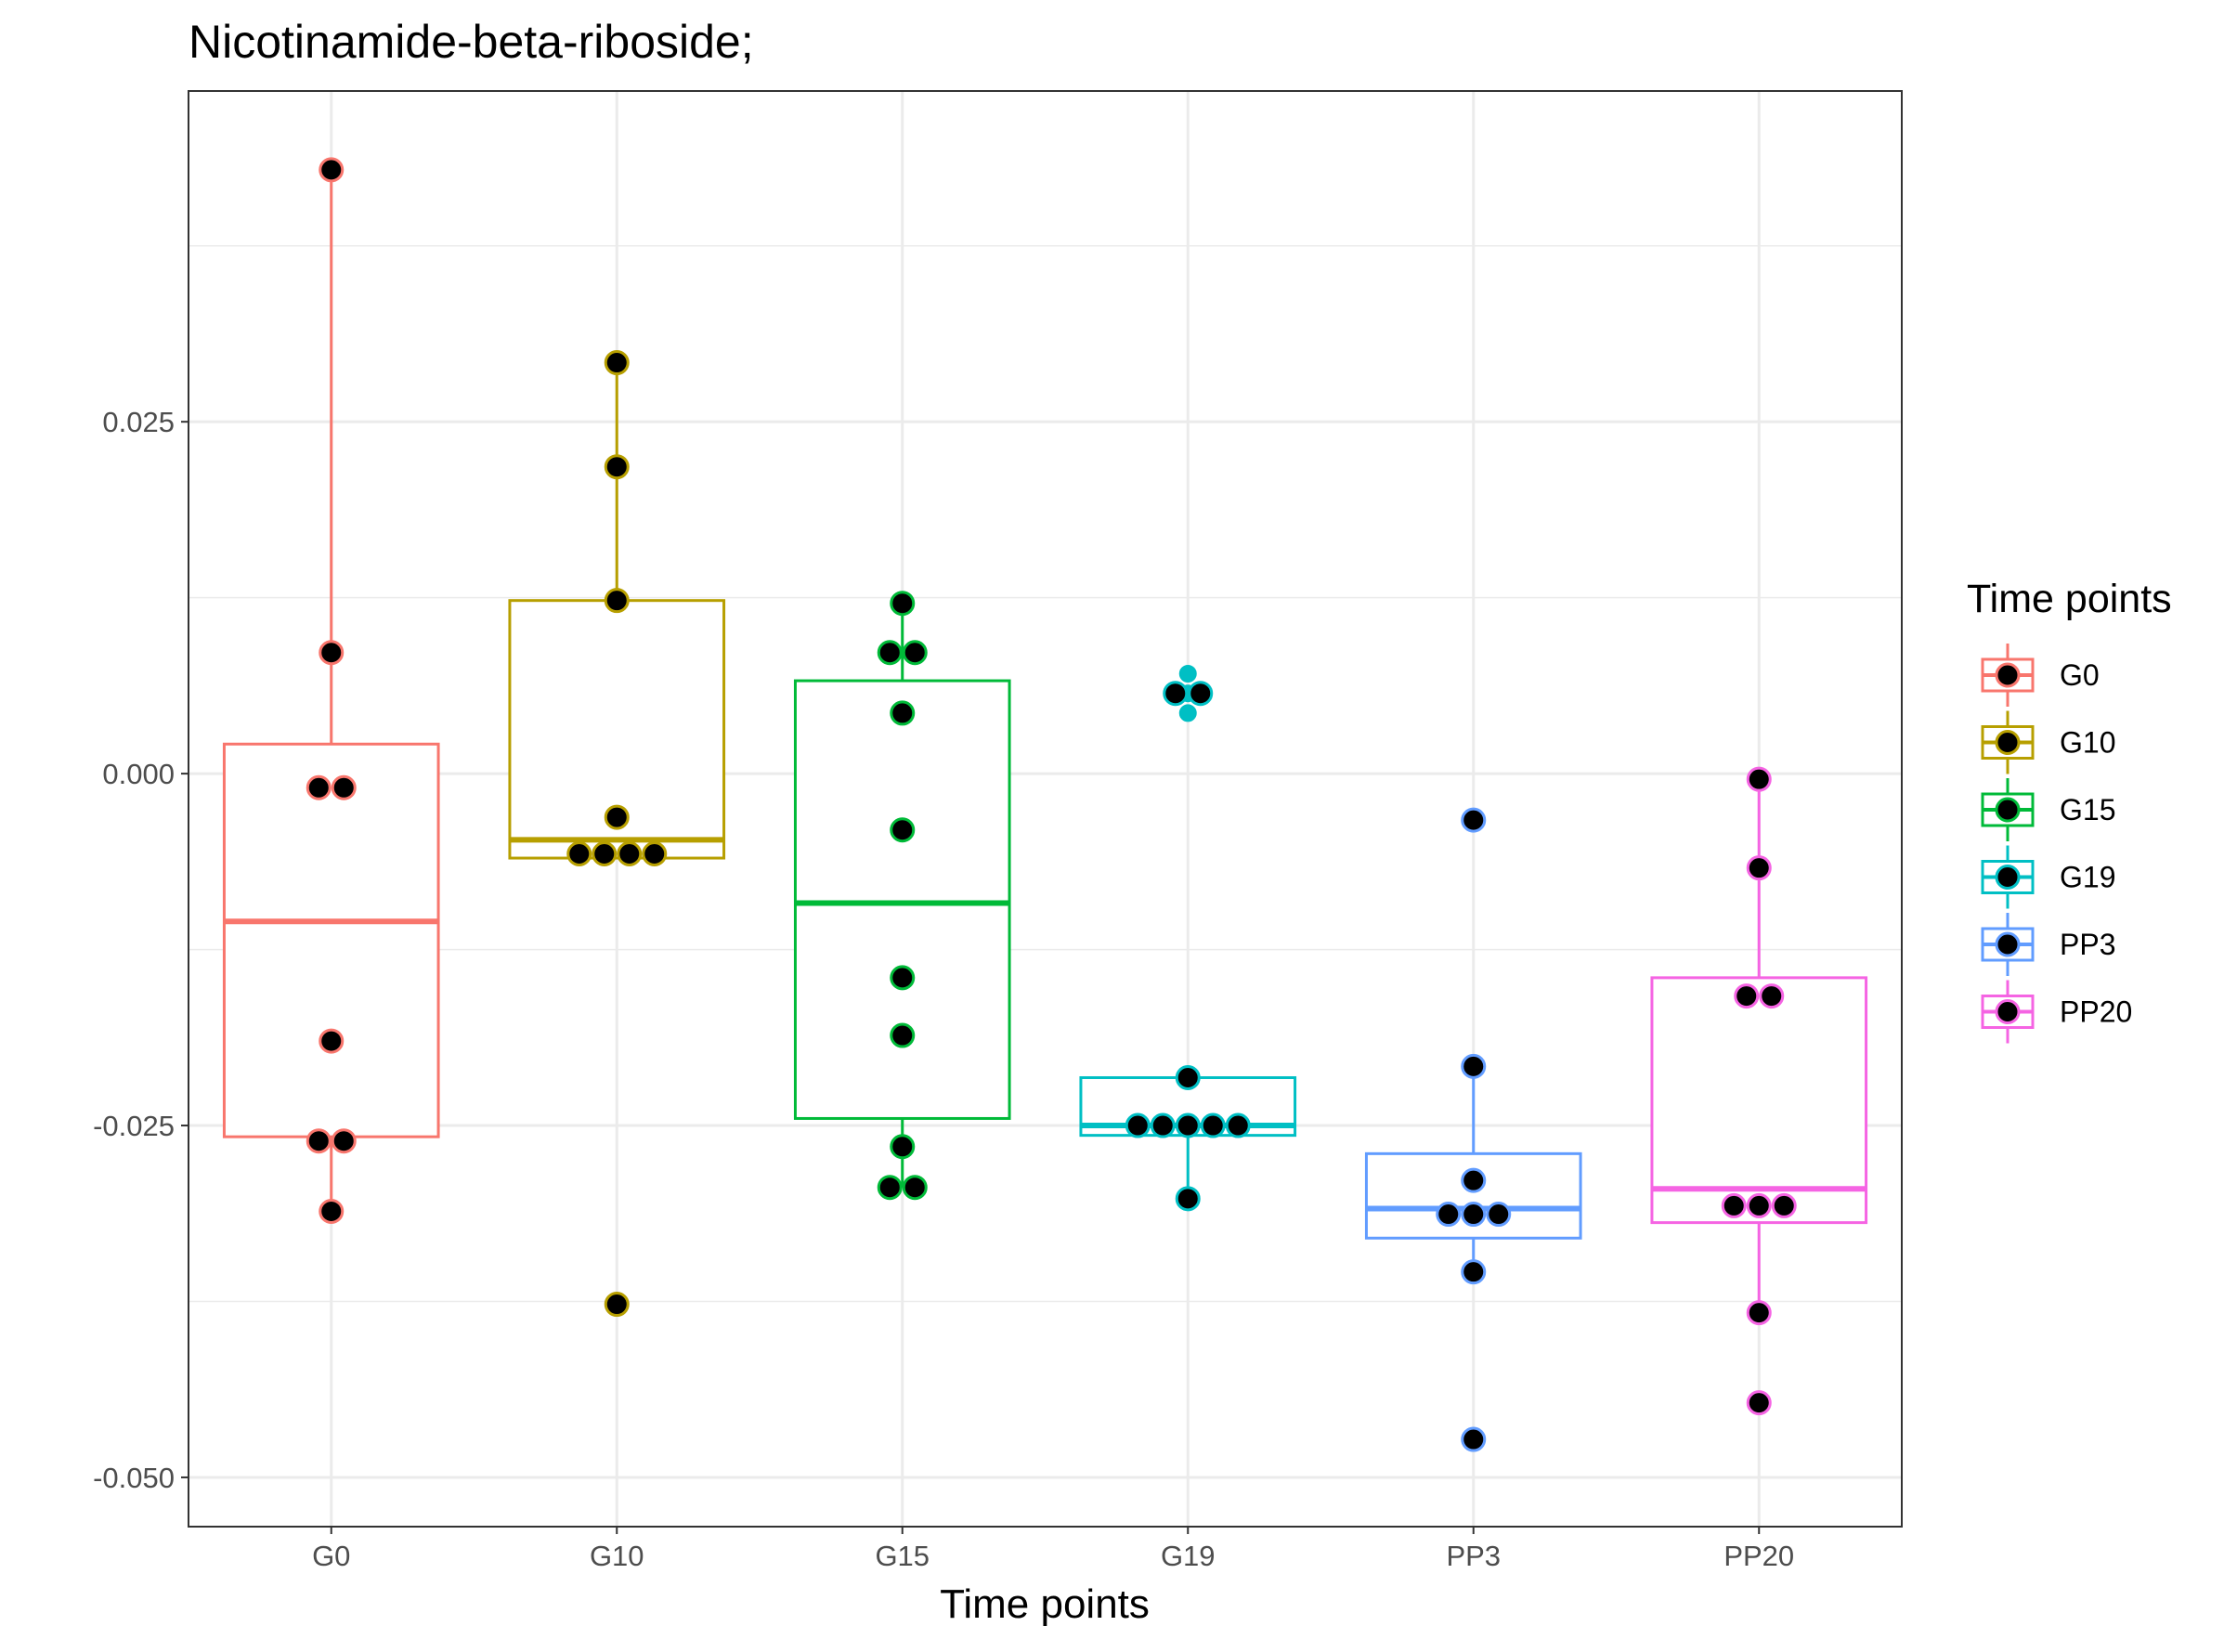 This screenshot has width=2224, height=1652. Describe the element at coordinates (2048, 742) in the screenshot. I see `legend-item-g10: G10` at that location.